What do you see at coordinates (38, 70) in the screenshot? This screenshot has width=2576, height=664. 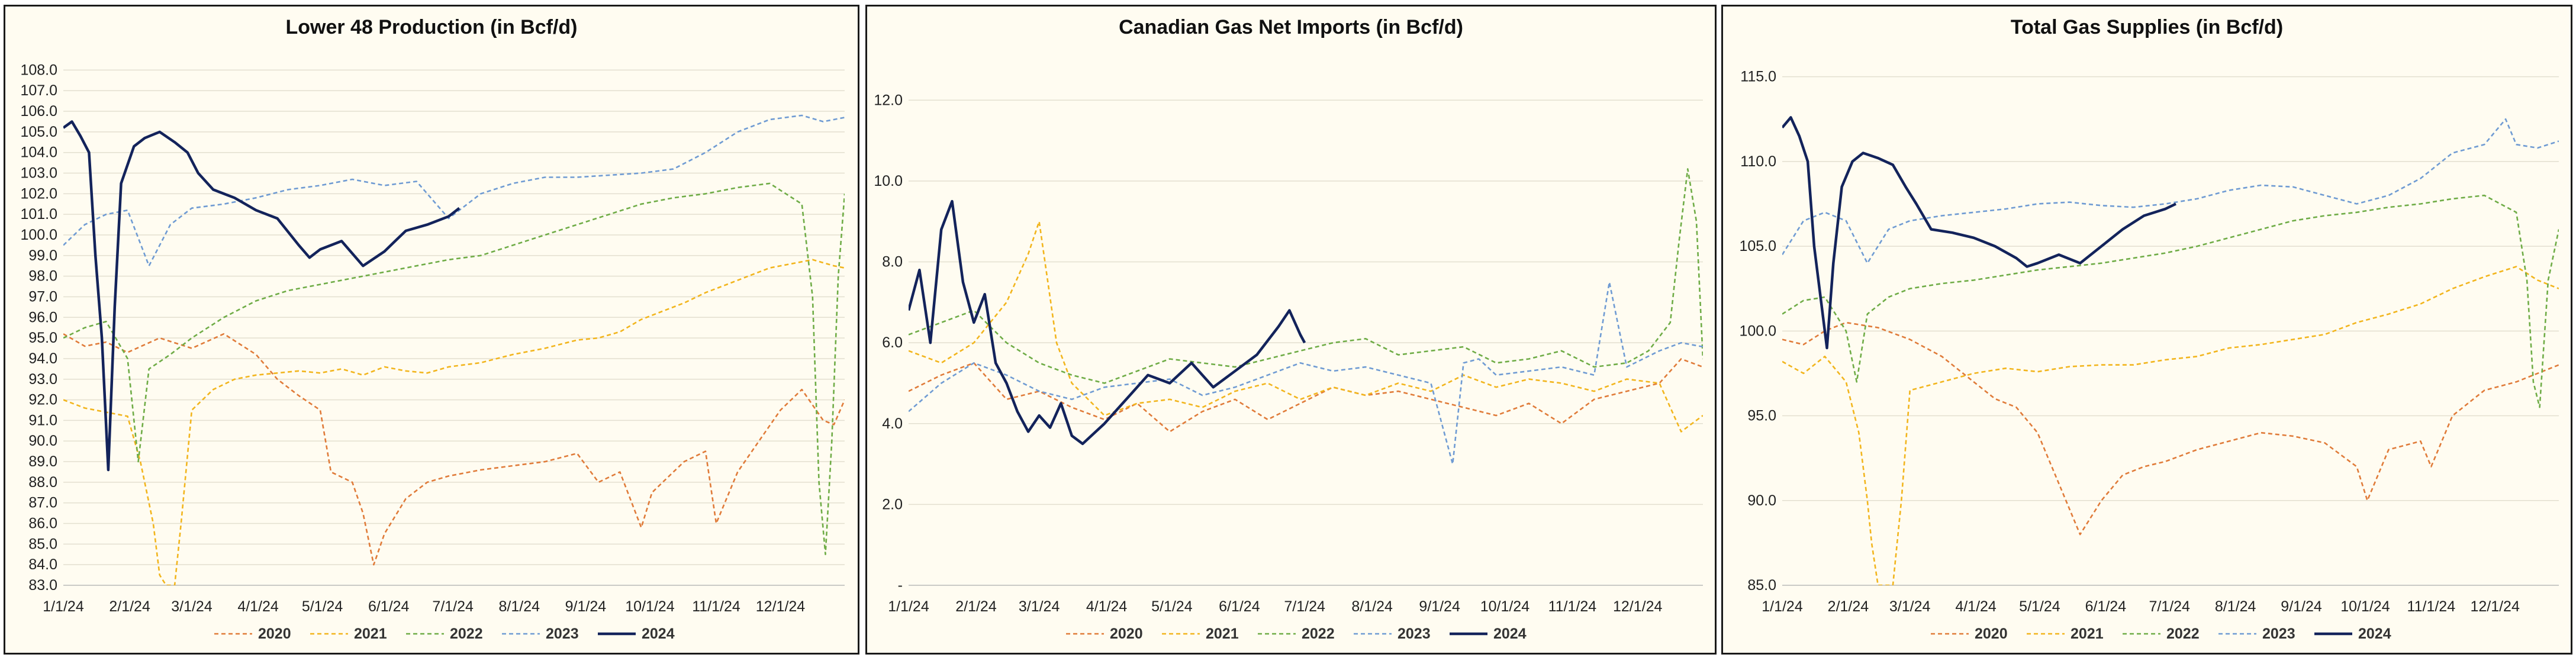 I see `y-tick-label: 108.0` at bounding box center [38, 70].